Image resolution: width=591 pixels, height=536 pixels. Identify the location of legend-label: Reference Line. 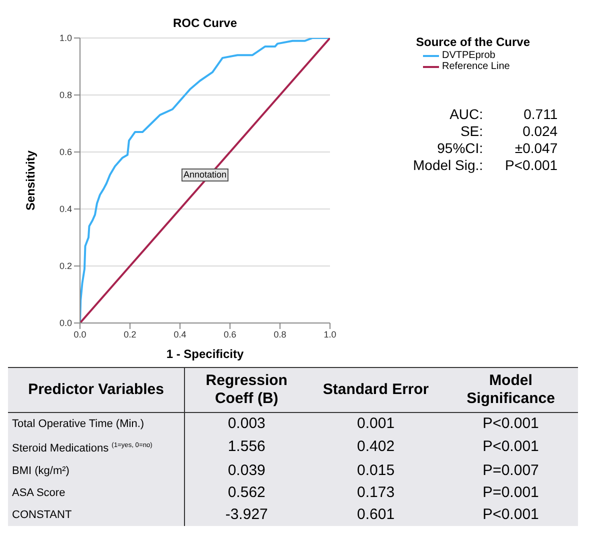
(476, 66).